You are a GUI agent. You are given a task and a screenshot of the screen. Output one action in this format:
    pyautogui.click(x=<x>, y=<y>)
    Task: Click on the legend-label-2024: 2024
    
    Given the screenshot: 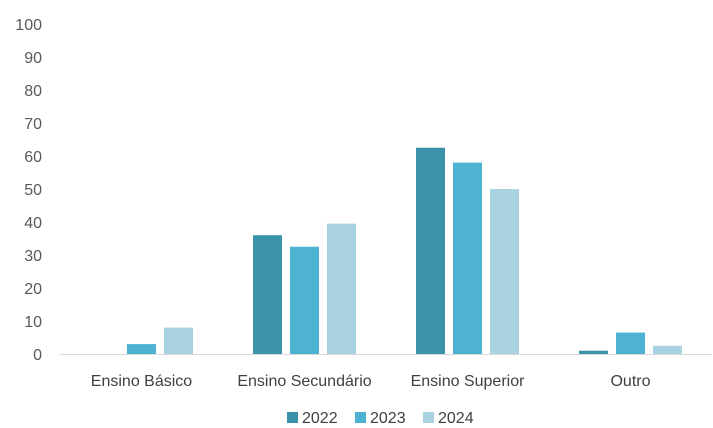 What is the action you would take?
    pyautogui.click(x=456, y=418)
    